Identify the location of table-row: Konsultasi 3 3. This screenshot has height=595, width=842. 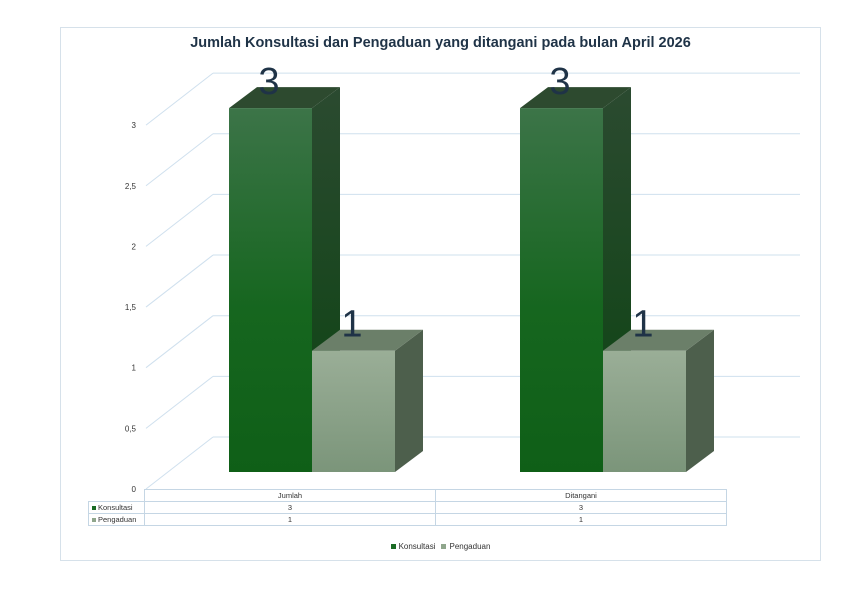
(407, 507).